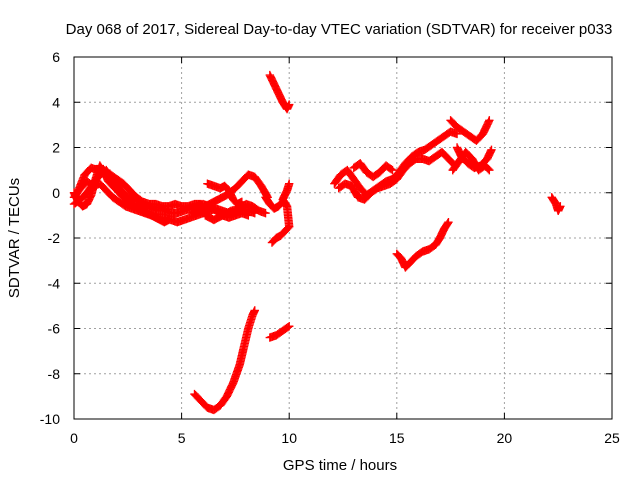 Image resolution: width=640 pixels, height=480 pixels. I want to click on x-axis-label: GPS time / hours, so click(340, 465).